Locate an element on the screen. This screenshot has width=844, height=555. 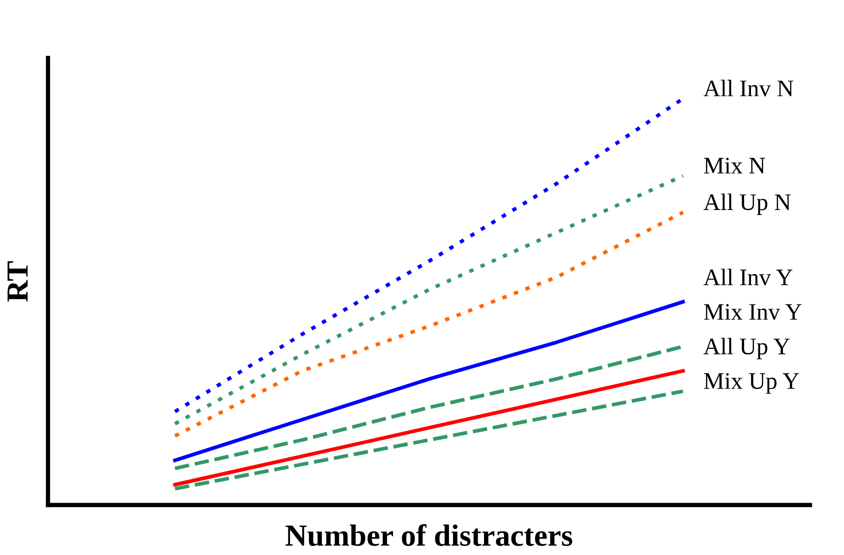
series-label: All Inv N is located at coordinates (749, 88).